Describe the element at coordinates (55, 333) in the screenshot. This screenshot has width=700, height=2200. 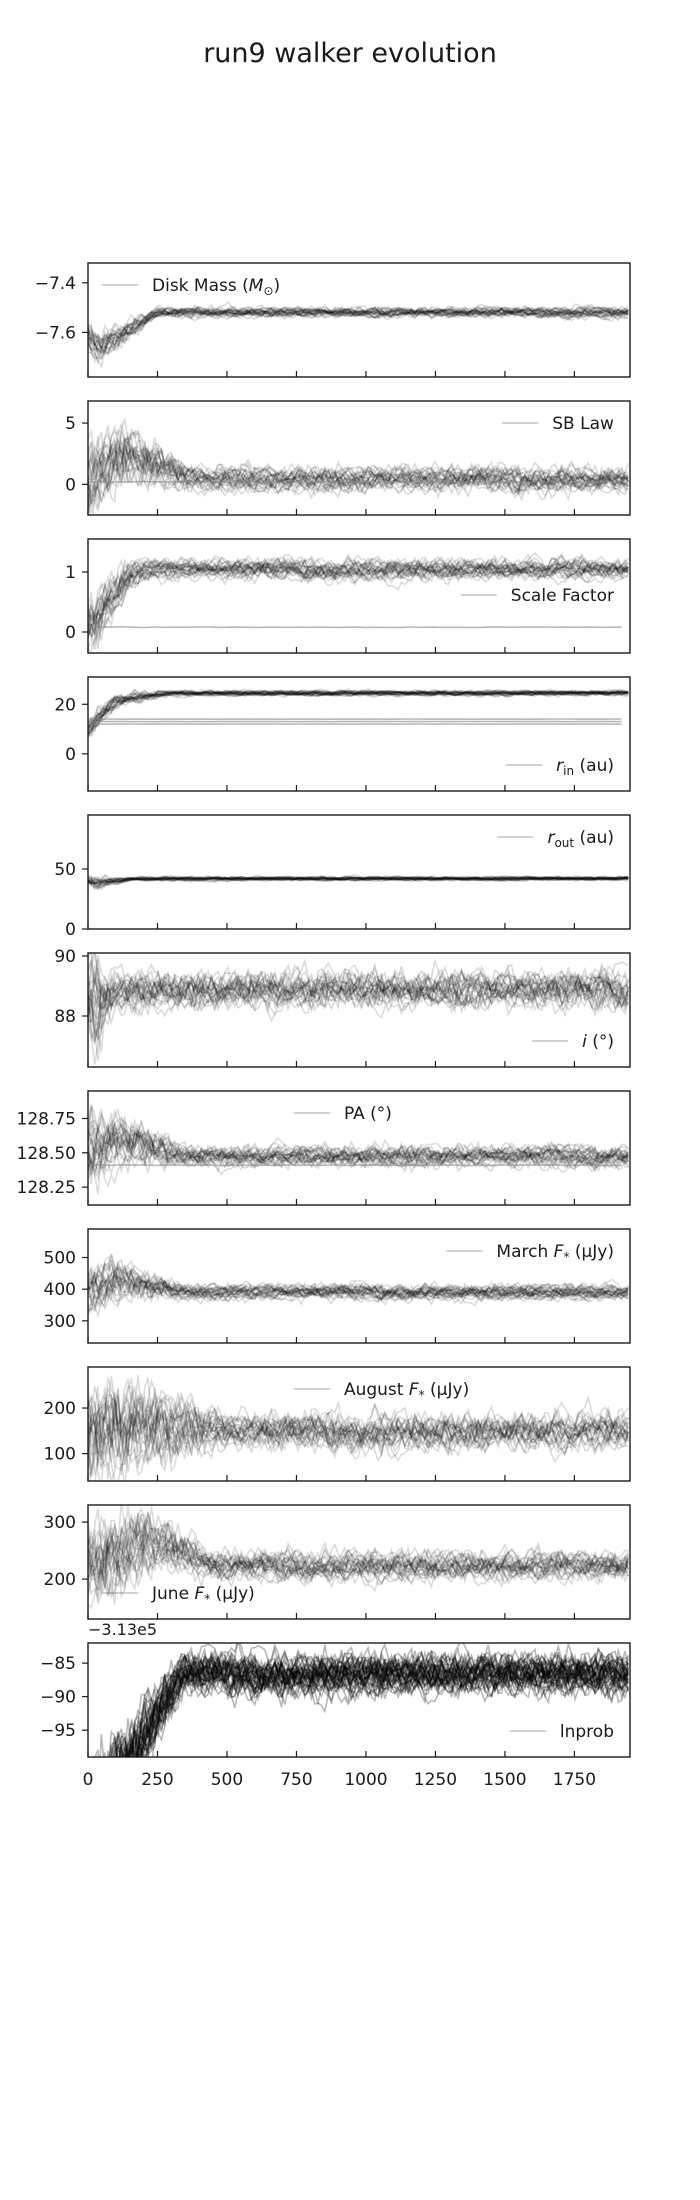
I see `y-tick-label: −7.6` at that location.